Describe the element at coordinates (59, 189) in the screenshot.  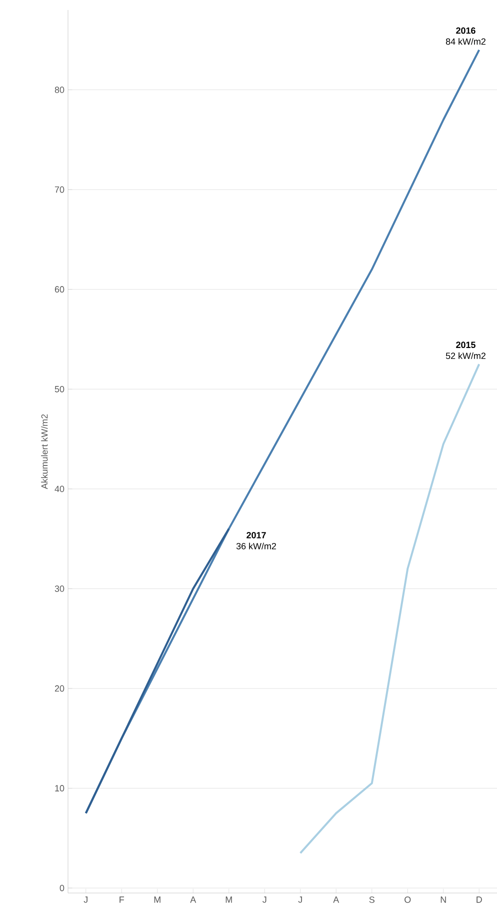
I see `y-tick-label: 70` at that location.